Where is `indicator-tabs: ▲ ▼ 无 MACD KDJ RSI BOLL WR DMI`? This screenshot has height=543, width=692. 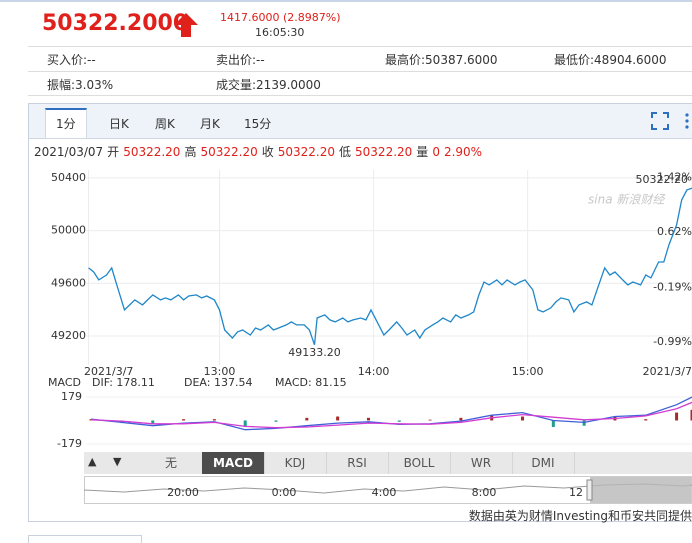
indicator-tabs: ▲ ▼ 无 MACD KDJ RSI BOLL WR DMI is located at coordinates (388, 463).